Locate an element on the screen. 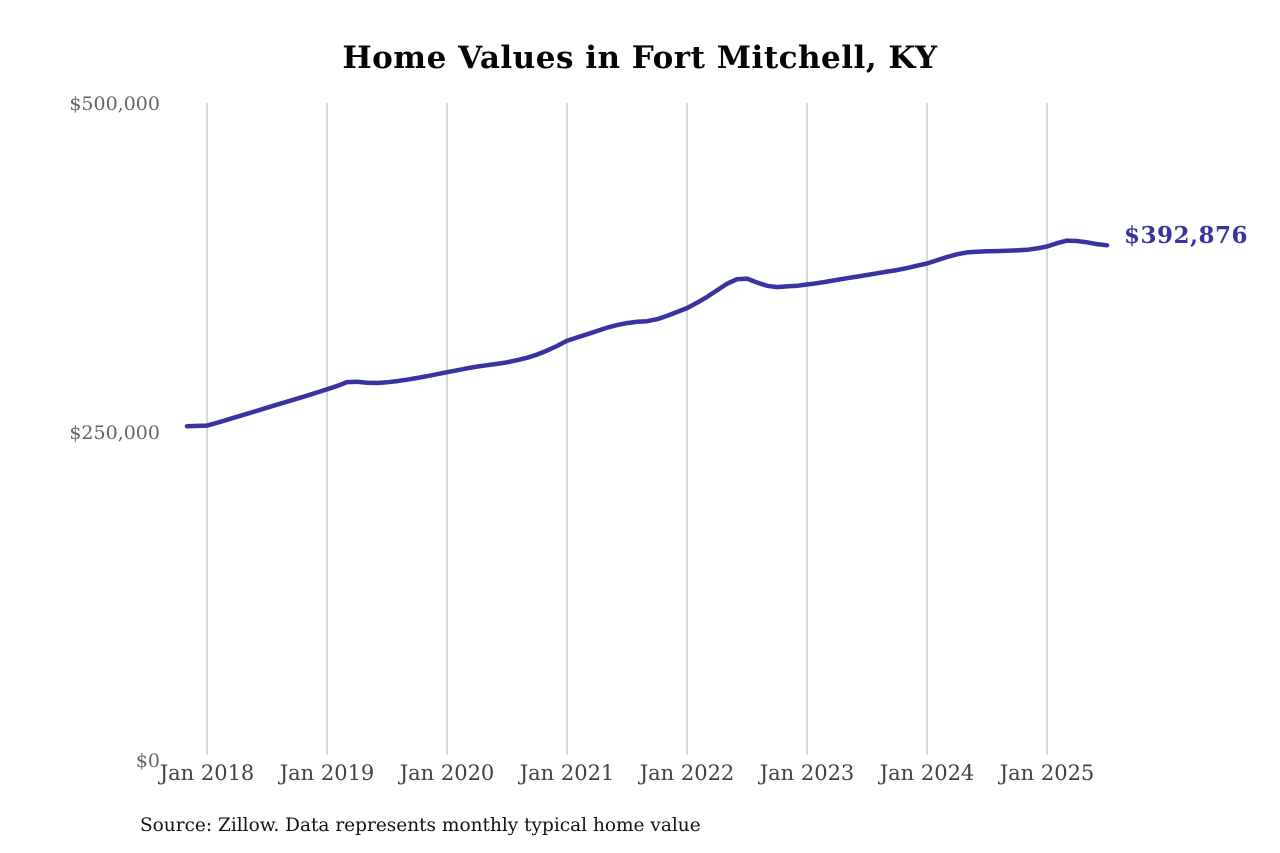 This screenshot has width=1280, height=853. x-axis-tick-label-2023: Jan 2023 is located at coordinates (807, 773).